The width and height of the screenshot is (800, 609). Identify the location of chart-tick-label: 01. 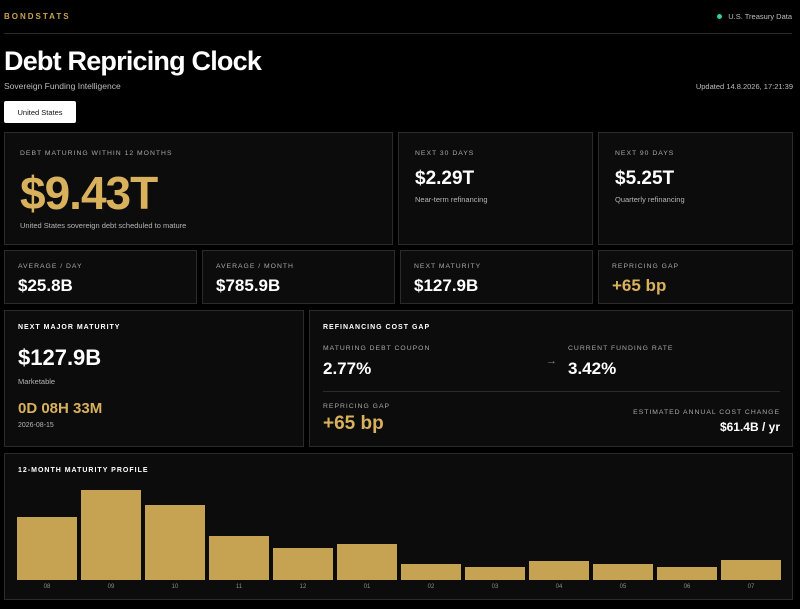
(367, 587).